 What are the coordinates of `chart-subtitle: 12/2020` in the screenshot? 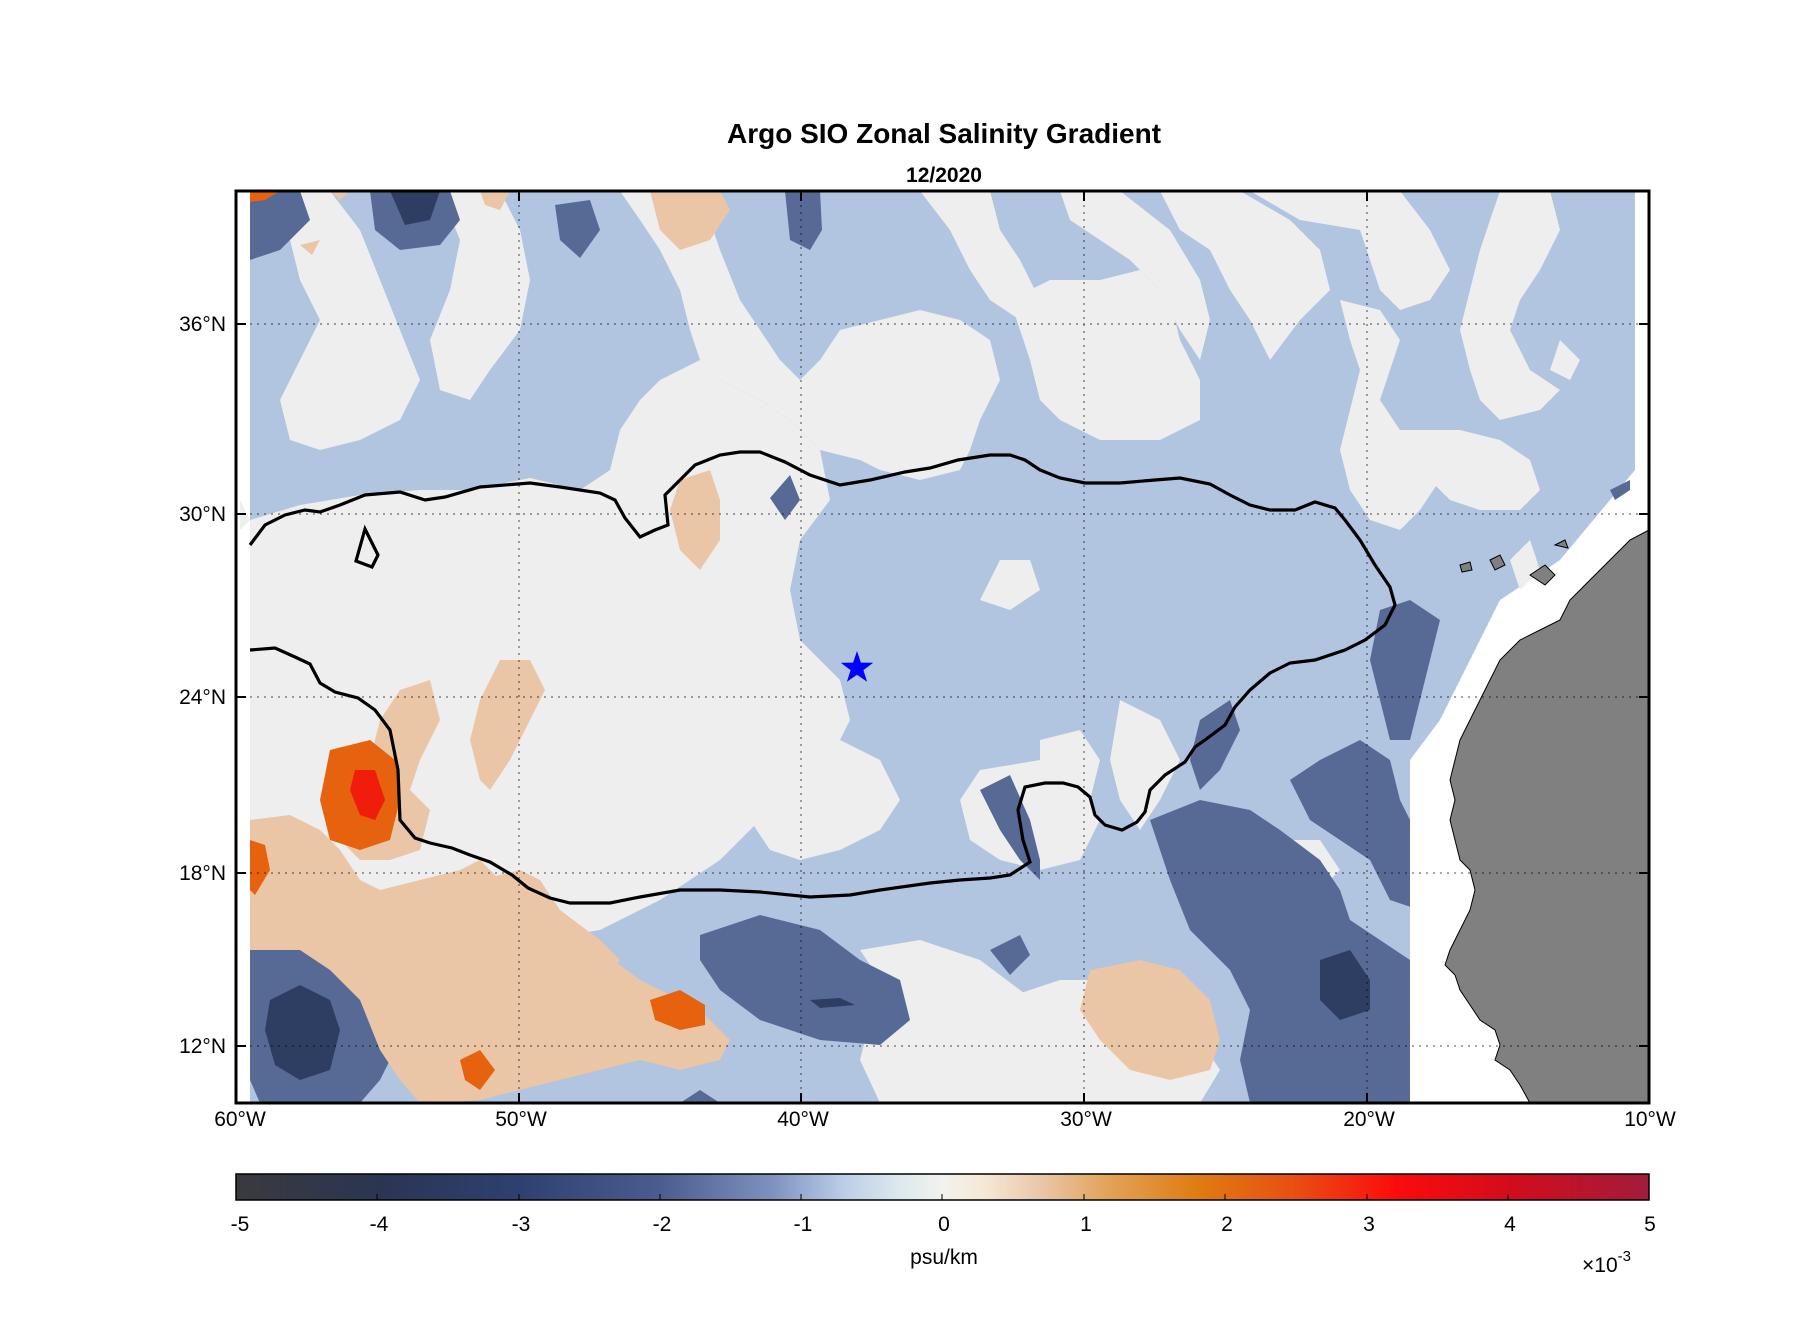 It's located at (944, 175).